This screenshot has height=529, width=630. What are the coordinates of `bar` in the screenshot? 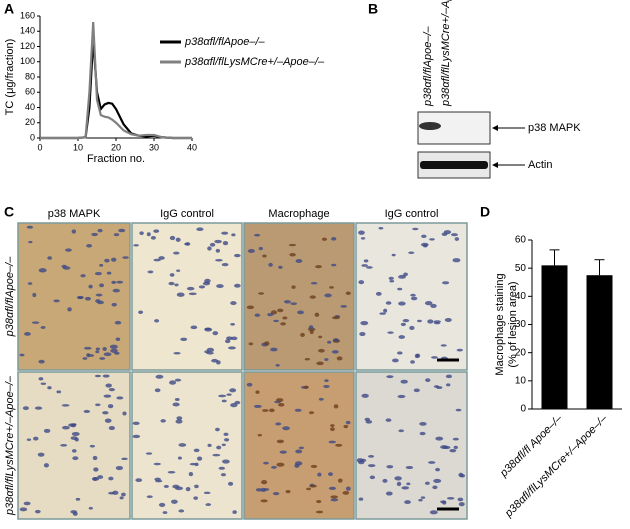 It's located at (599, 342).